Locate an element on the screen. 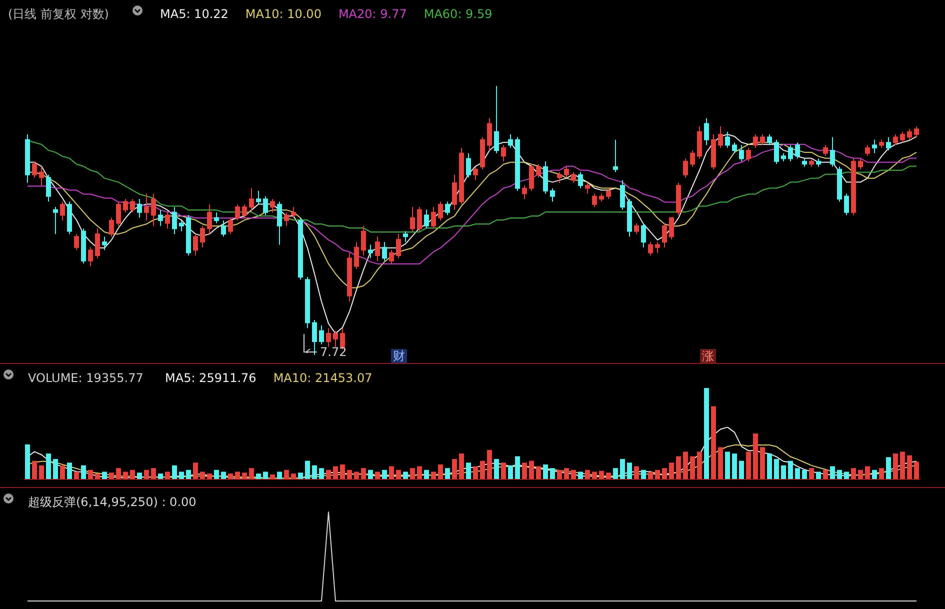 The width and height of the screenshot is (945, 609). chart-title: (日线 前复权 对数) is located at coordinates (58, 14).